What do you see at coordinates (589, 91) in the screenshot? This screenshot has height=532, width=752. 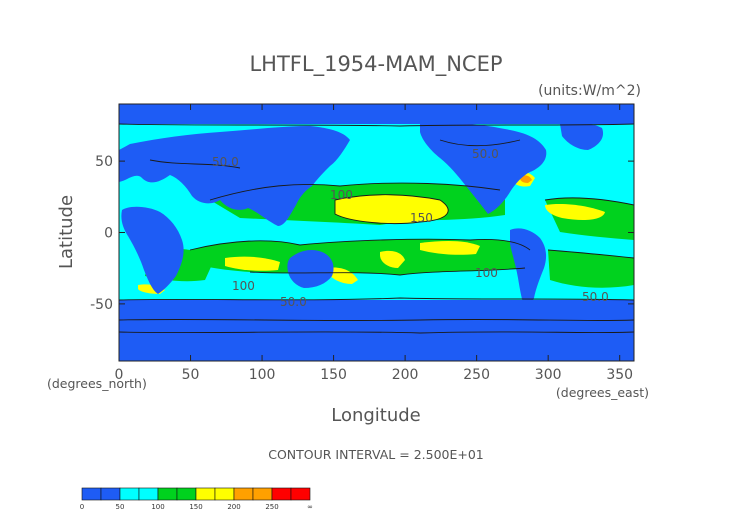 I see `units-label: (units:W/m^2)` at bounding box center [589, 91].